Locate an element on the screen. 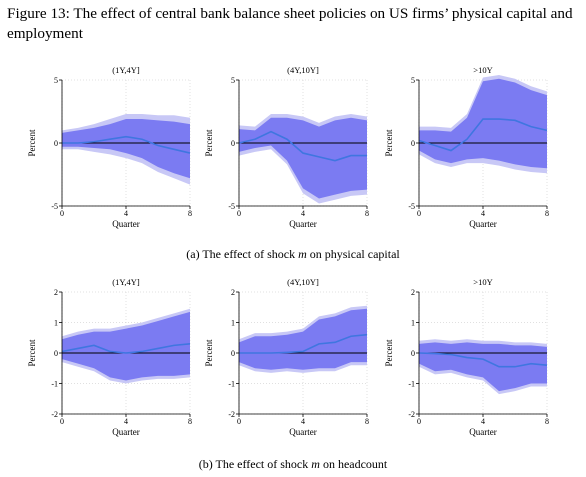  caption-panel-b: (b) The effect of shock m on headcount is located at coordinates (293, 464).